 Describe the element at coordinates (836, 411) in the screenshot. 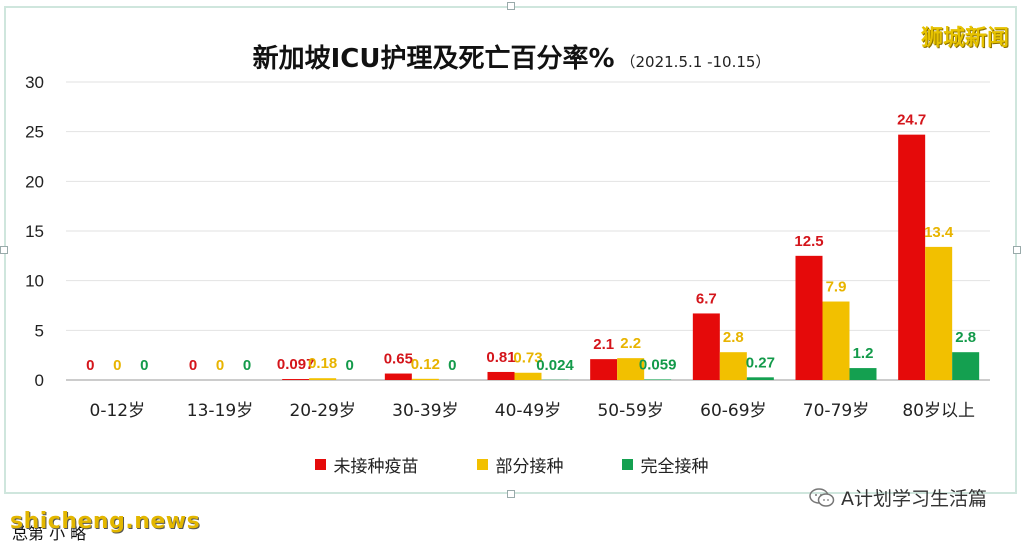

I see `x-tick-label: 70-79岁` at that location.